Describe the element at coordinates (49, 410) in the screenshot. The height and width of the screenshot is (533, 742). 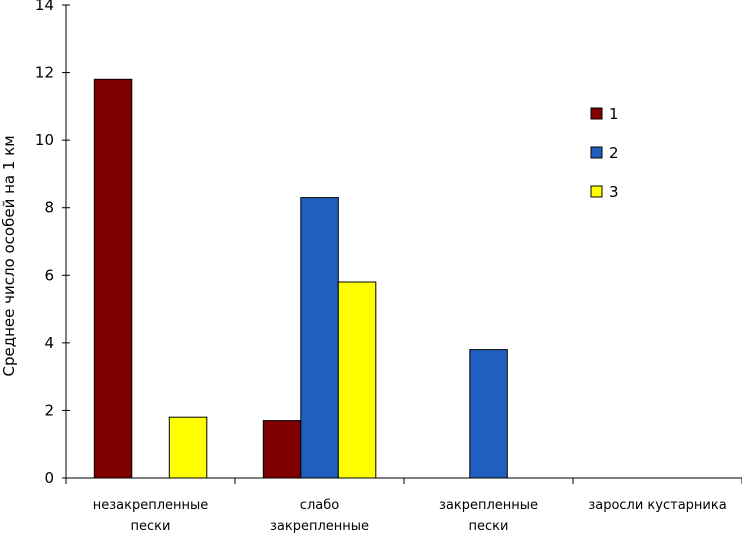
I see `y-tick-label: 2` at that location.